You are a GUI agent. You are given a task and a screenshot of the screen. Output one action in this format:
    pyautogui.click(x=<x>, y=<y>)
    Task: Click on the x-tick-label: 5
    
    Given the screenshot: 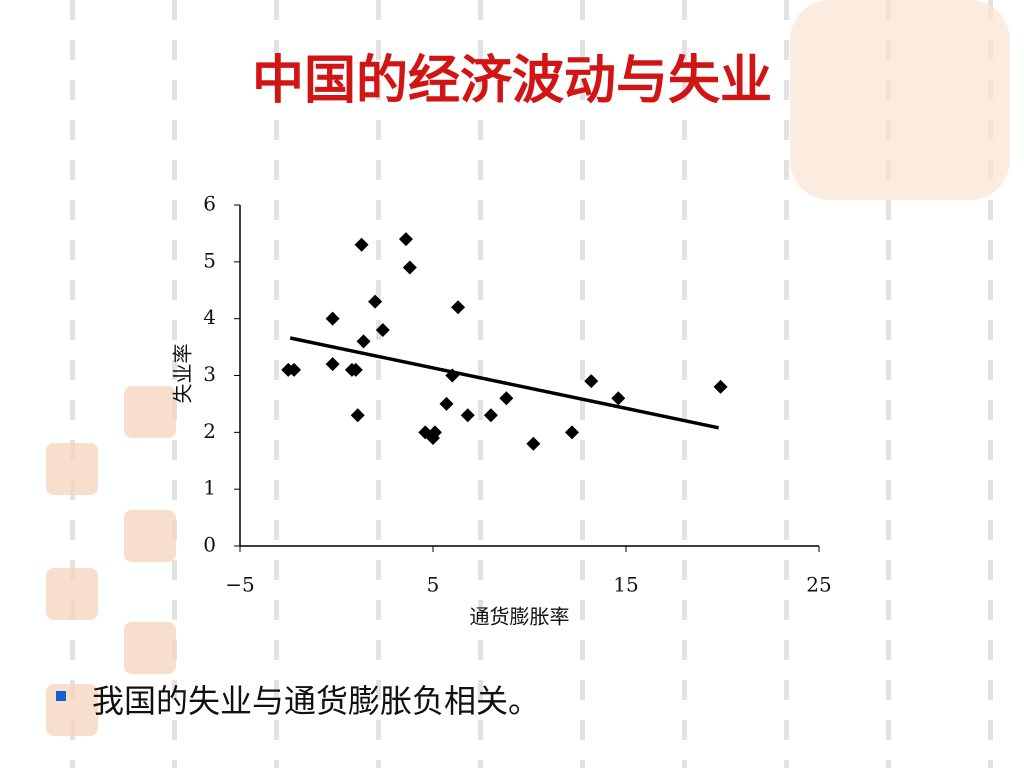 What is the action you would take?
    pyautogui.click(x=433, y=585)
    